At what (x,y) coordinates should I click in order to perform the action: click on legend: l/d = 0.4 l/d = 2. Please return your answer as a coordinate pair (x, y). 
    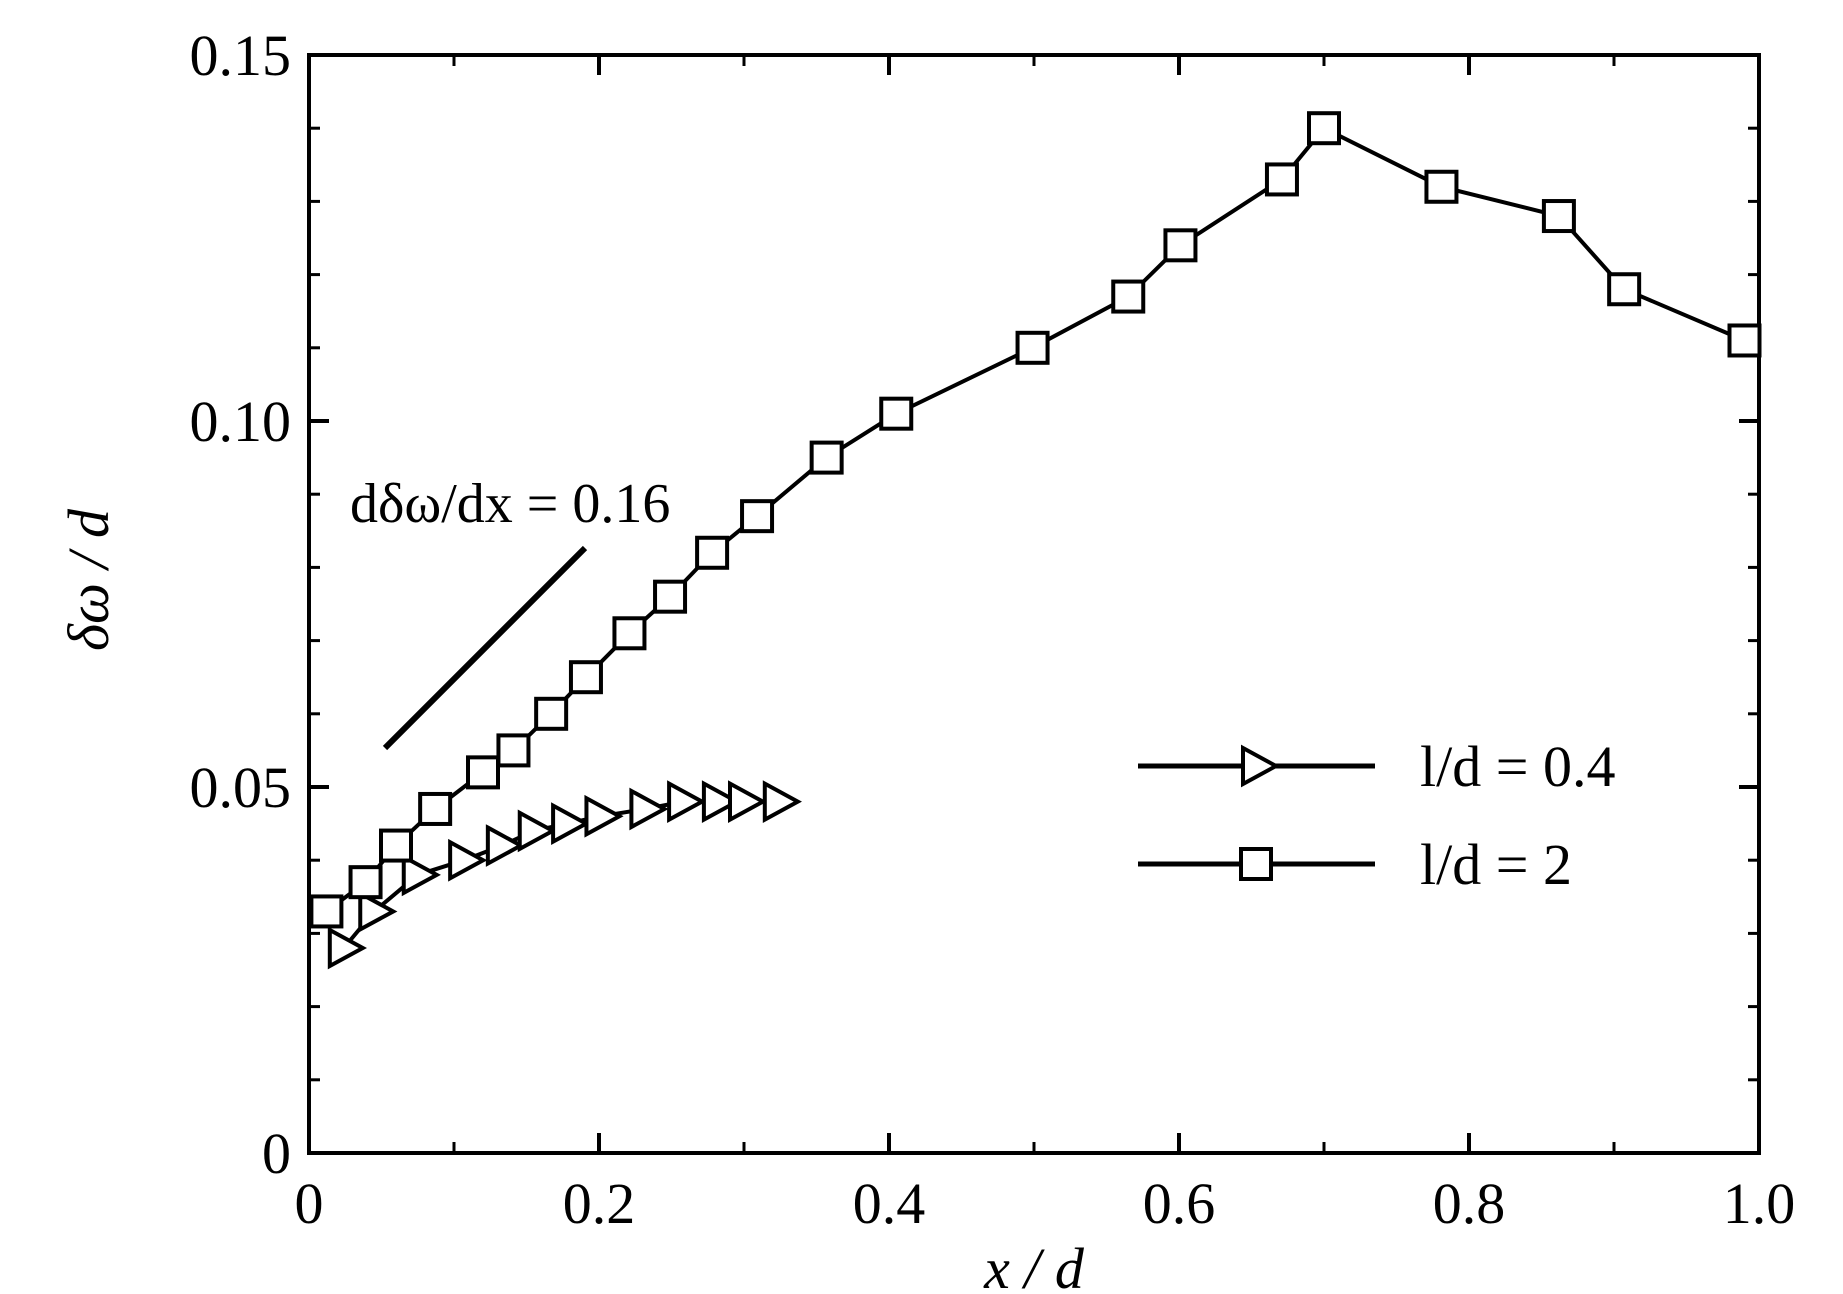
    Looking at the image, I should click on (1376, 815).